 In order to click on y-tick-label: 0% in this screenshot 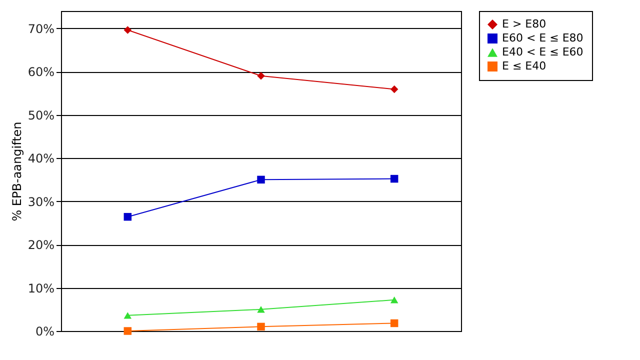, I will do `click(44, 331)`.